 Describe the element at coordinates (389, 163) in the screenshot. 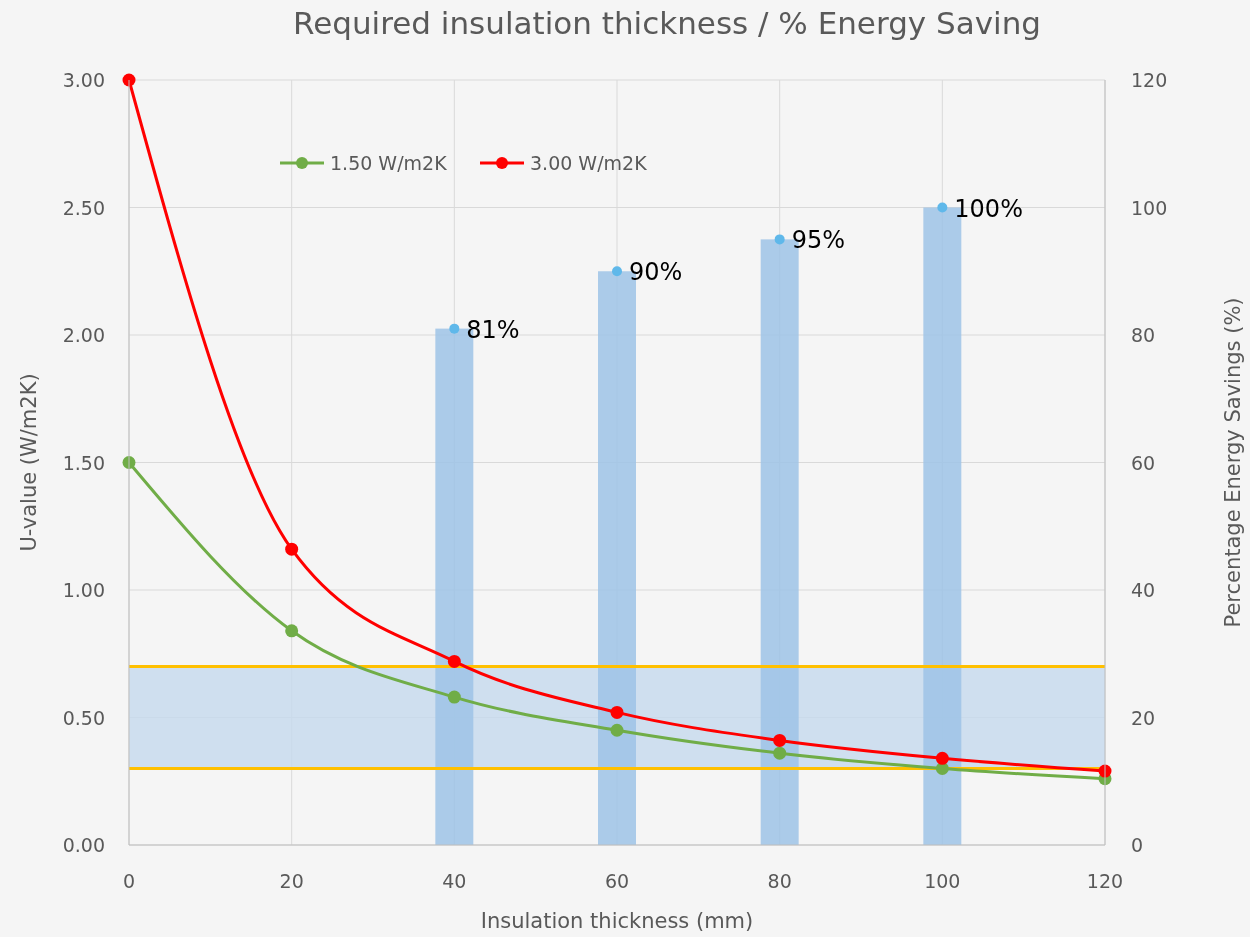

I see `legend-label: 1.50 W/m2K` at that location.